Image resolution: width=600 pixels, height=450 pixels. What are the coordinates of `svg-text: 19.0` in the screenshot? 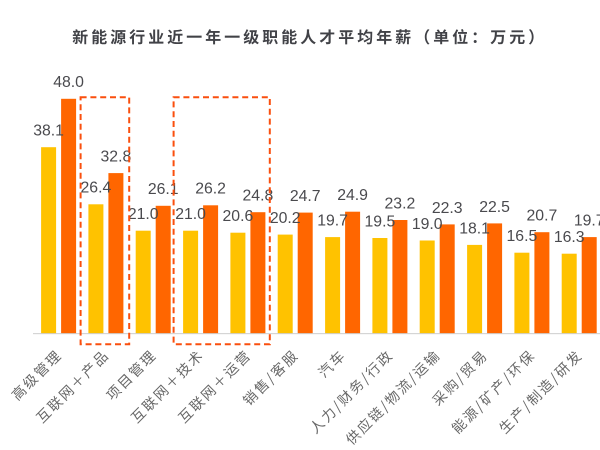 It's located at (427, 224).